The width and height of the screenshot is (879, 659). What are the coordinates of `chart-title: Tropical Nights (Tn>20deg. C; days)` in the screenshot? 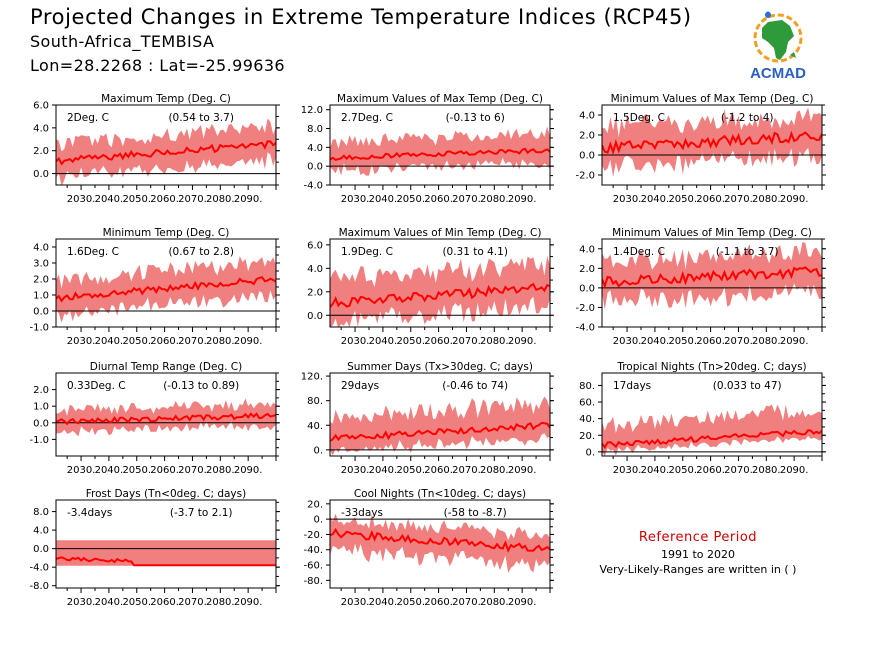 It's located at (711, 367).